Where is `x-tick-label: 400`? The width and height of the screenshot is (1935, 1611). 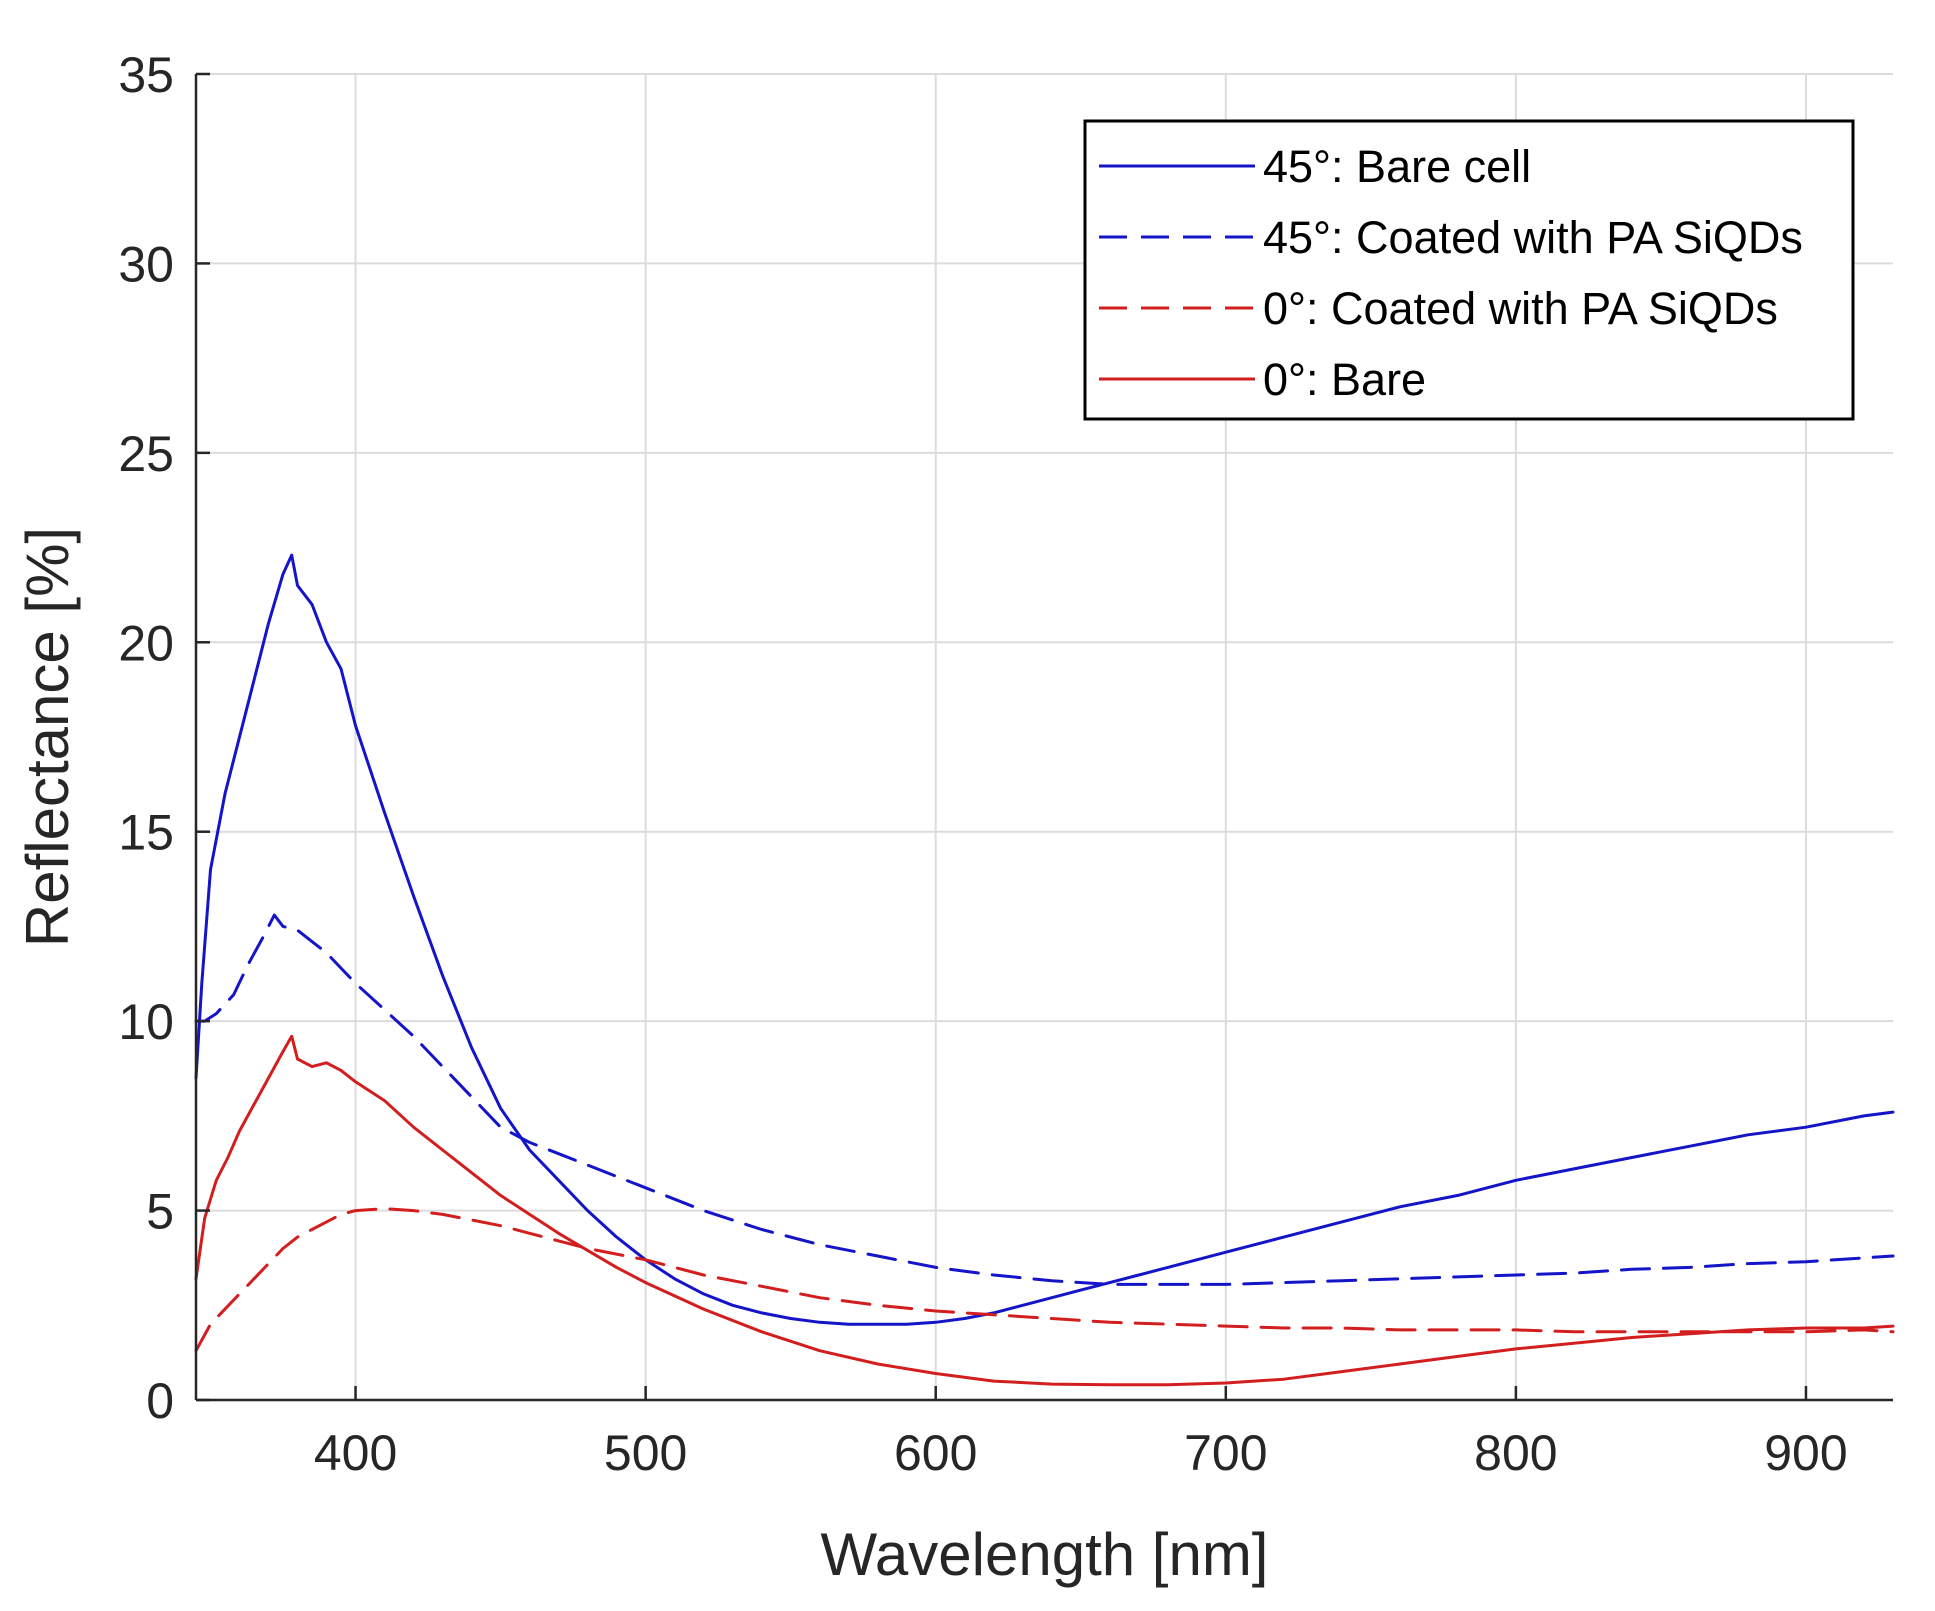
x-tick-label: 400 is located at coordinates (355, 1453).